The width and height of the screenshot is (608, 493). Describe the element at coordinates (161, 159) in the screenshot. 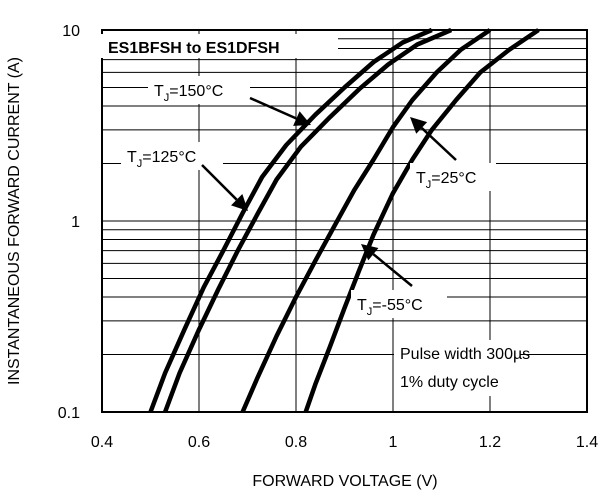

I see `series-label: TJ=125°C` at that location.